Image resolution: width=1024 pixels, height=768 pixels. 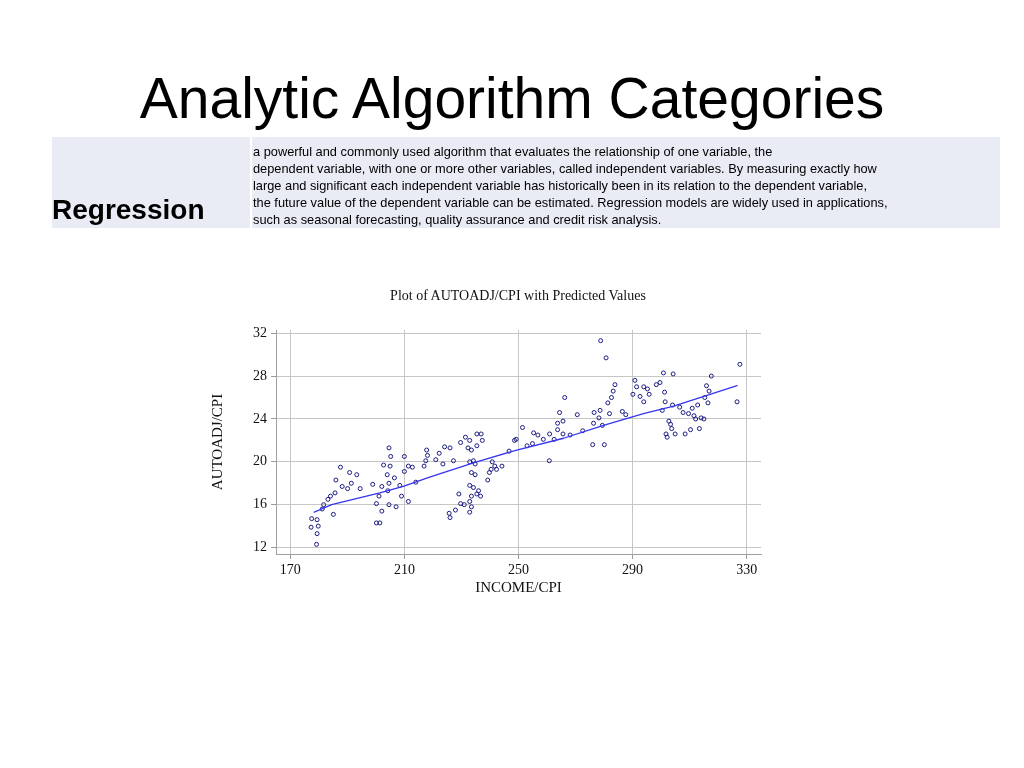 I want to click on chart-subtitle: Plot of AUTOADJ/CPI with Predicted Values, so click(x=518, y=296).